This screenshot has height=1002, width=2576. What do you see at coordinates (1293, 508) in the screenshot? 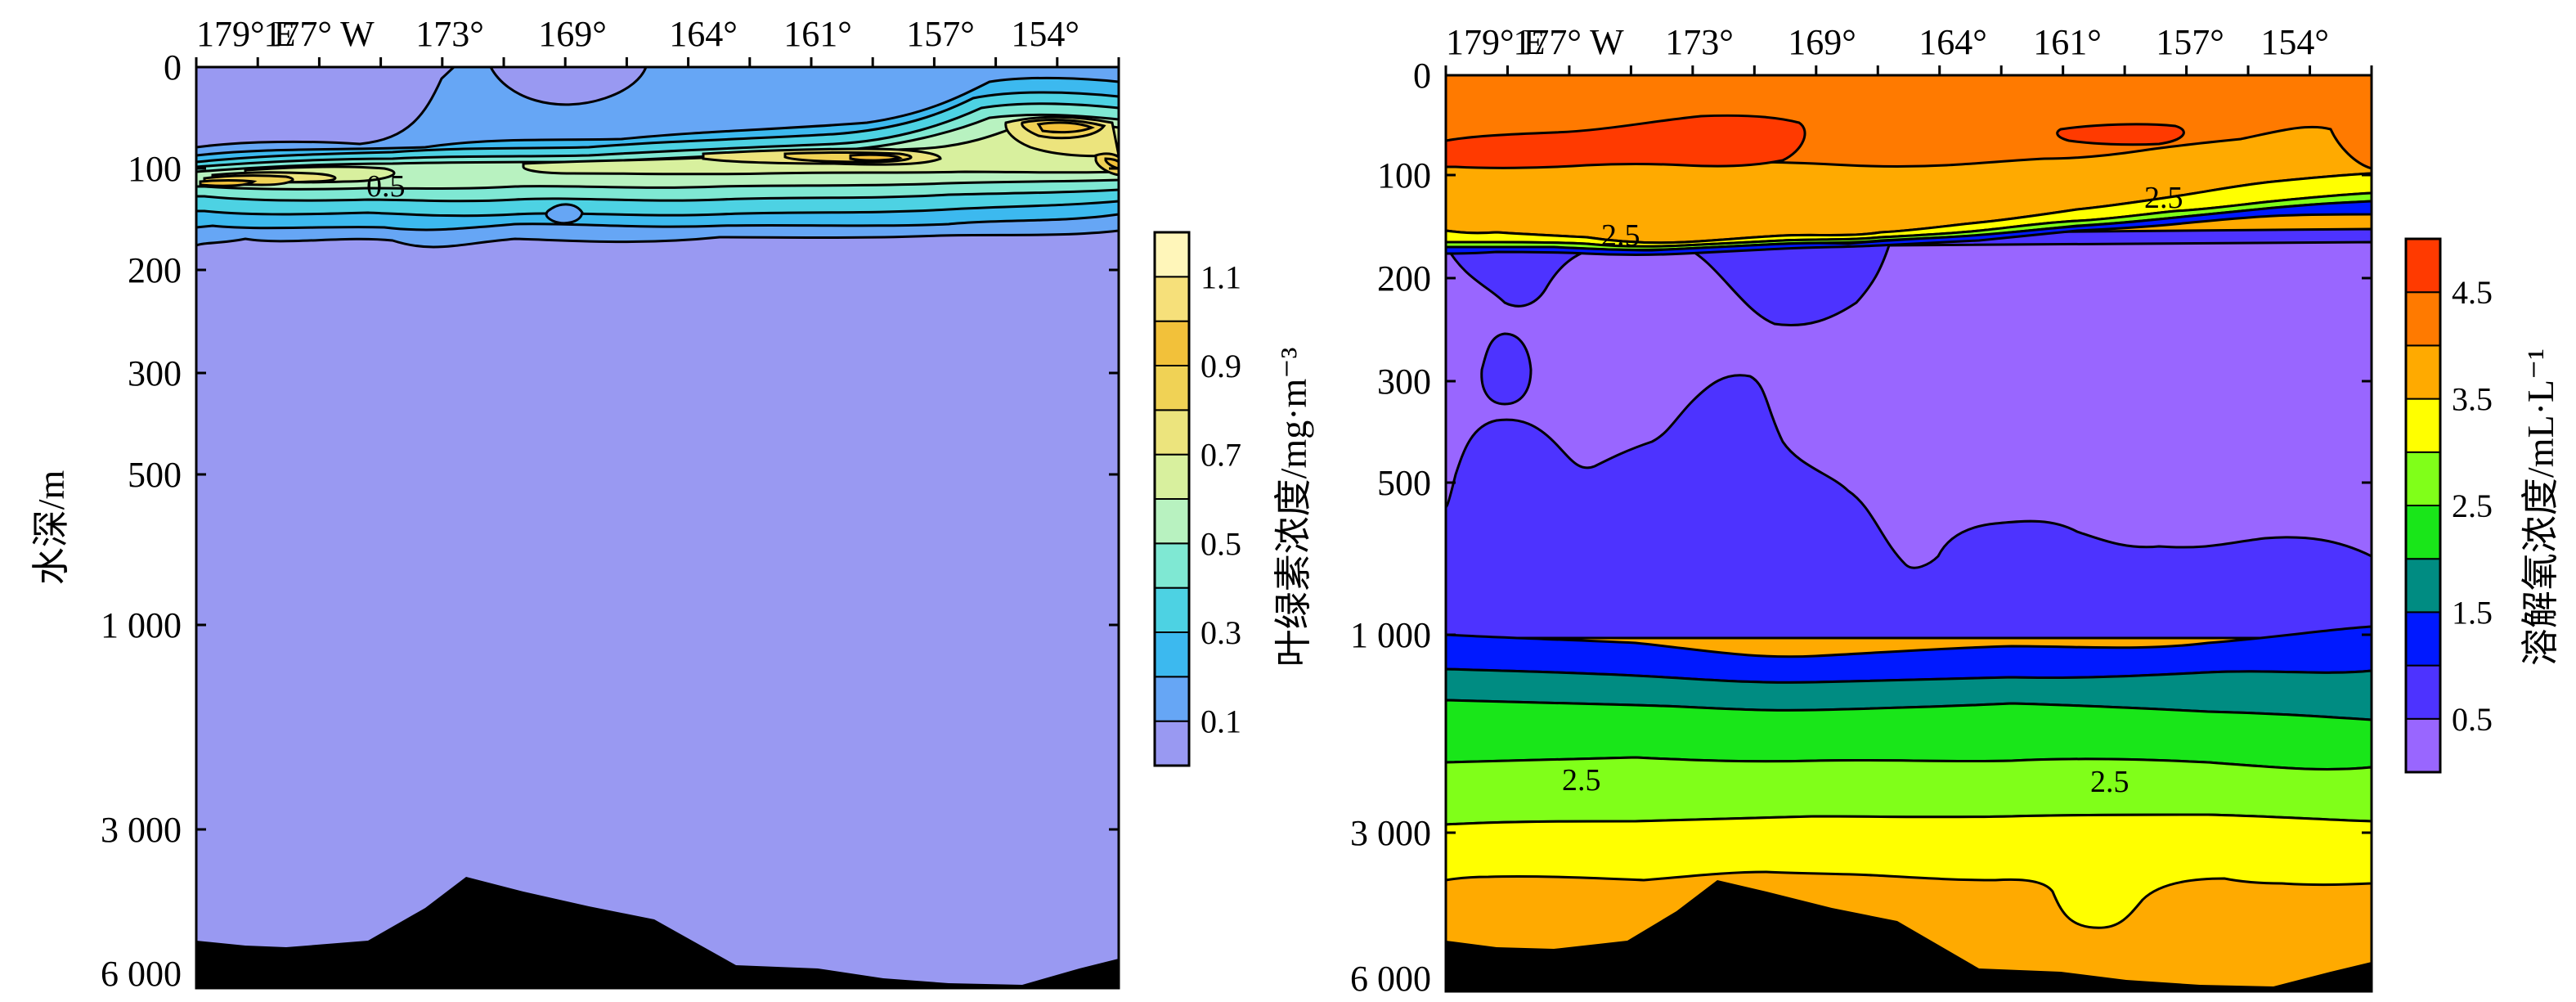
I see `chlorophyll-colorbar-title: 叶绿素浓度/mg·m⁻³` at bounding box center [1293, 508].